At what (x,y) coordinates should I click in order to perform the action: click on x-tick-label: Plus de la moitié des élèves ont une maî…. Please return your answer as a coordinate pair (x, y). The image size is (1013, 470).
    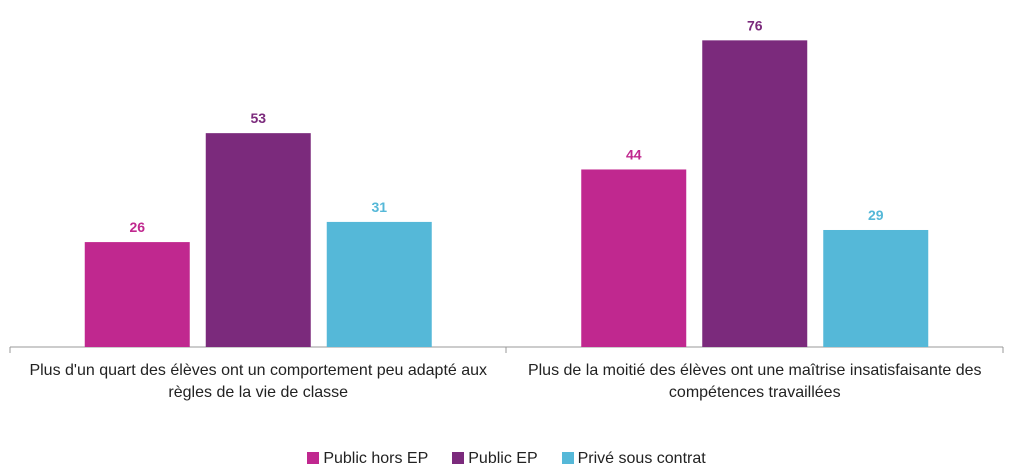
    Looking at the image, I should click on (754, 381).